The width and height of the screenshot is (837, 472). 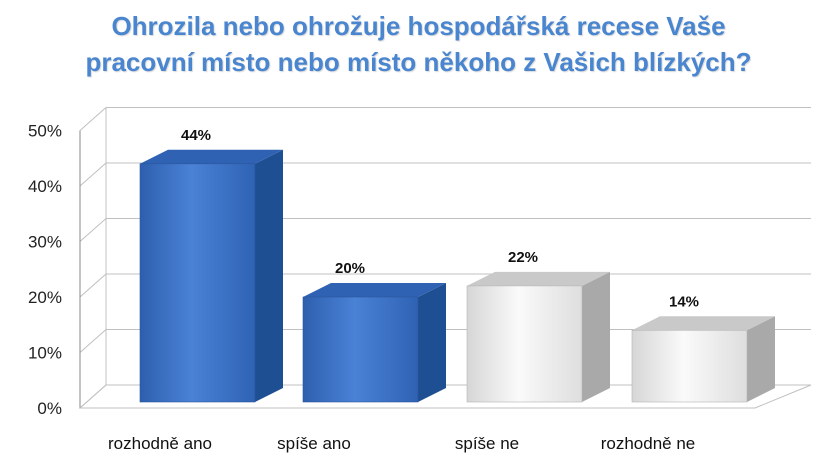 I want to click on y-axis: 0% 10% 20% 30% 40% 50%, so click(x=45, y=270).